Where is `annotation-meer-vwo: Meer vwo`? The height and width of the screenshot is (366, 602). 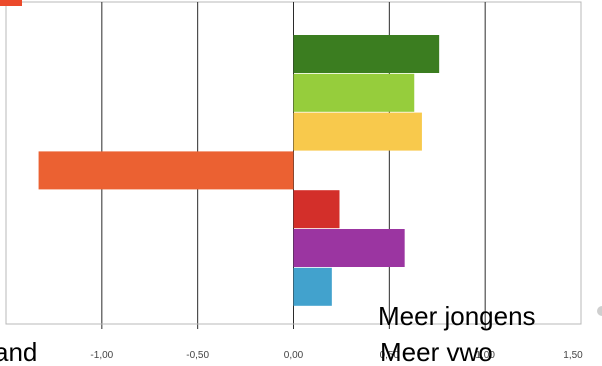 annotation-meer-vwo: Meer vwo is located at coordinates (436, 351).